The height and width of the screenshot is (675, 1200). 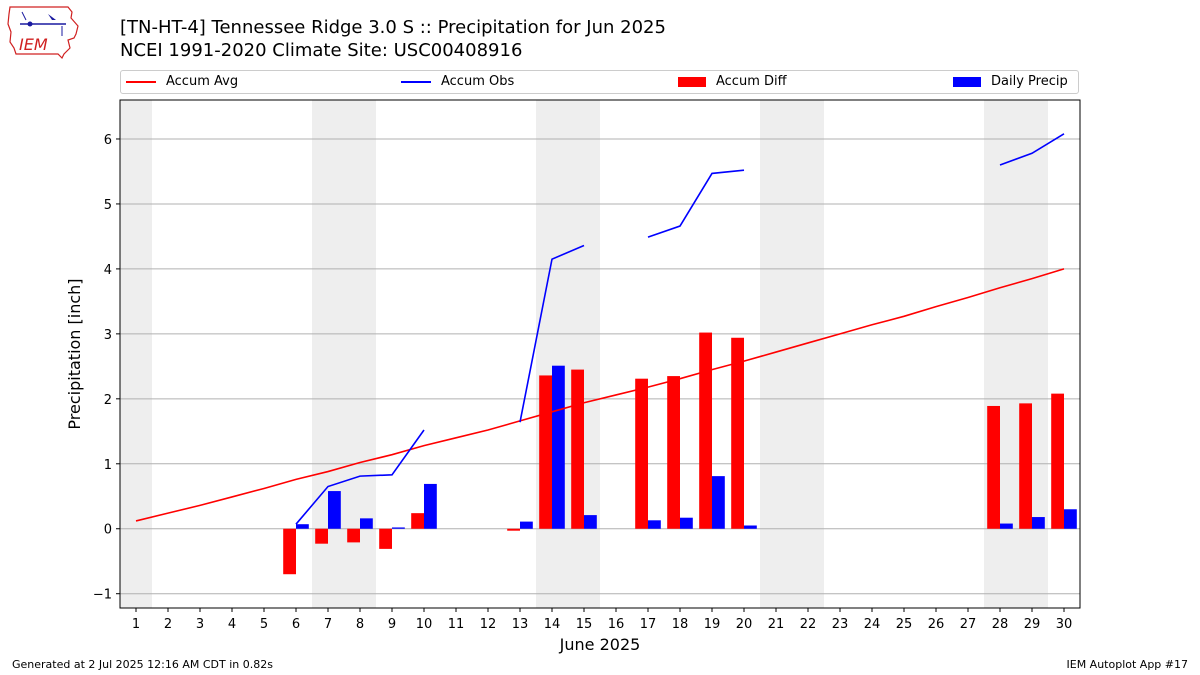 What do you see at coordinates (1000, 624) in the screenshot?
I see `x-tick-label-28: 28` at bounding box center [1000, 624].